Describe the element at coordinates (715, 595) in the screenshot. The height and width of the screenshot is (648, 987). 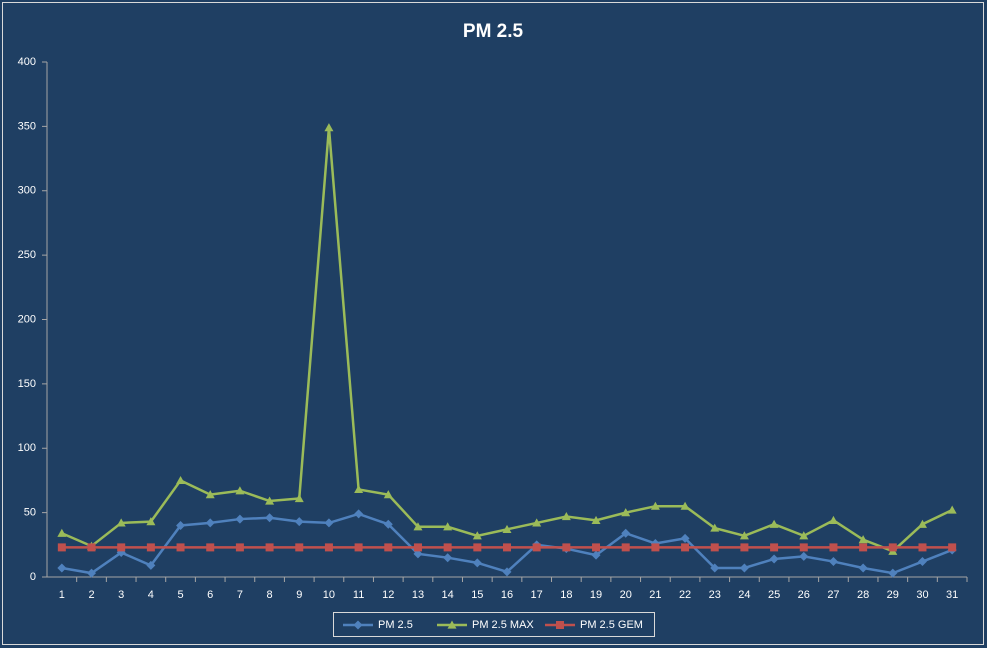
I see `x-tick-label: 23` at that location.